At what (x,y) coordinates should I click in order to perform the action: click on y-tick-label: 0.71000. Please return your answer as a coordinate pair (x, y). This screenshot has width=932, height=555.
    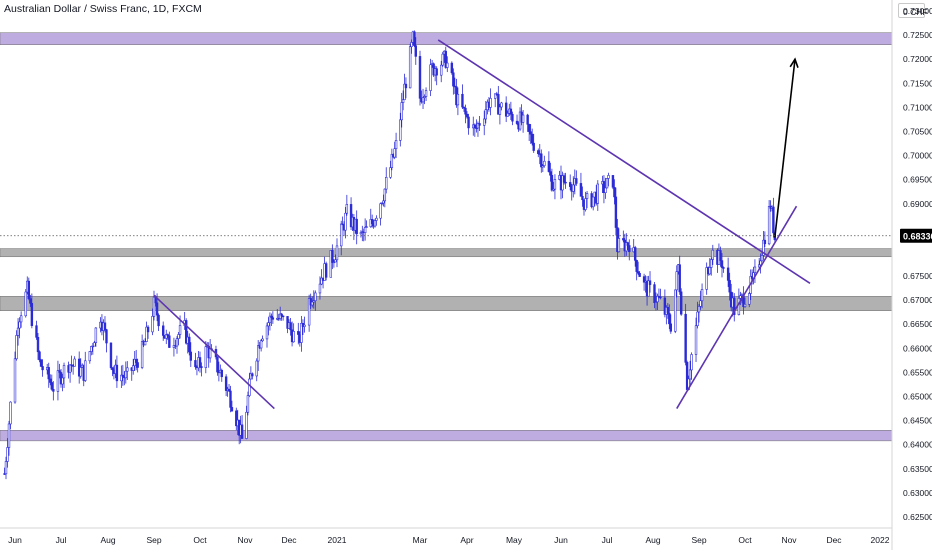
    Looking at the image, I should click on (917, 107).